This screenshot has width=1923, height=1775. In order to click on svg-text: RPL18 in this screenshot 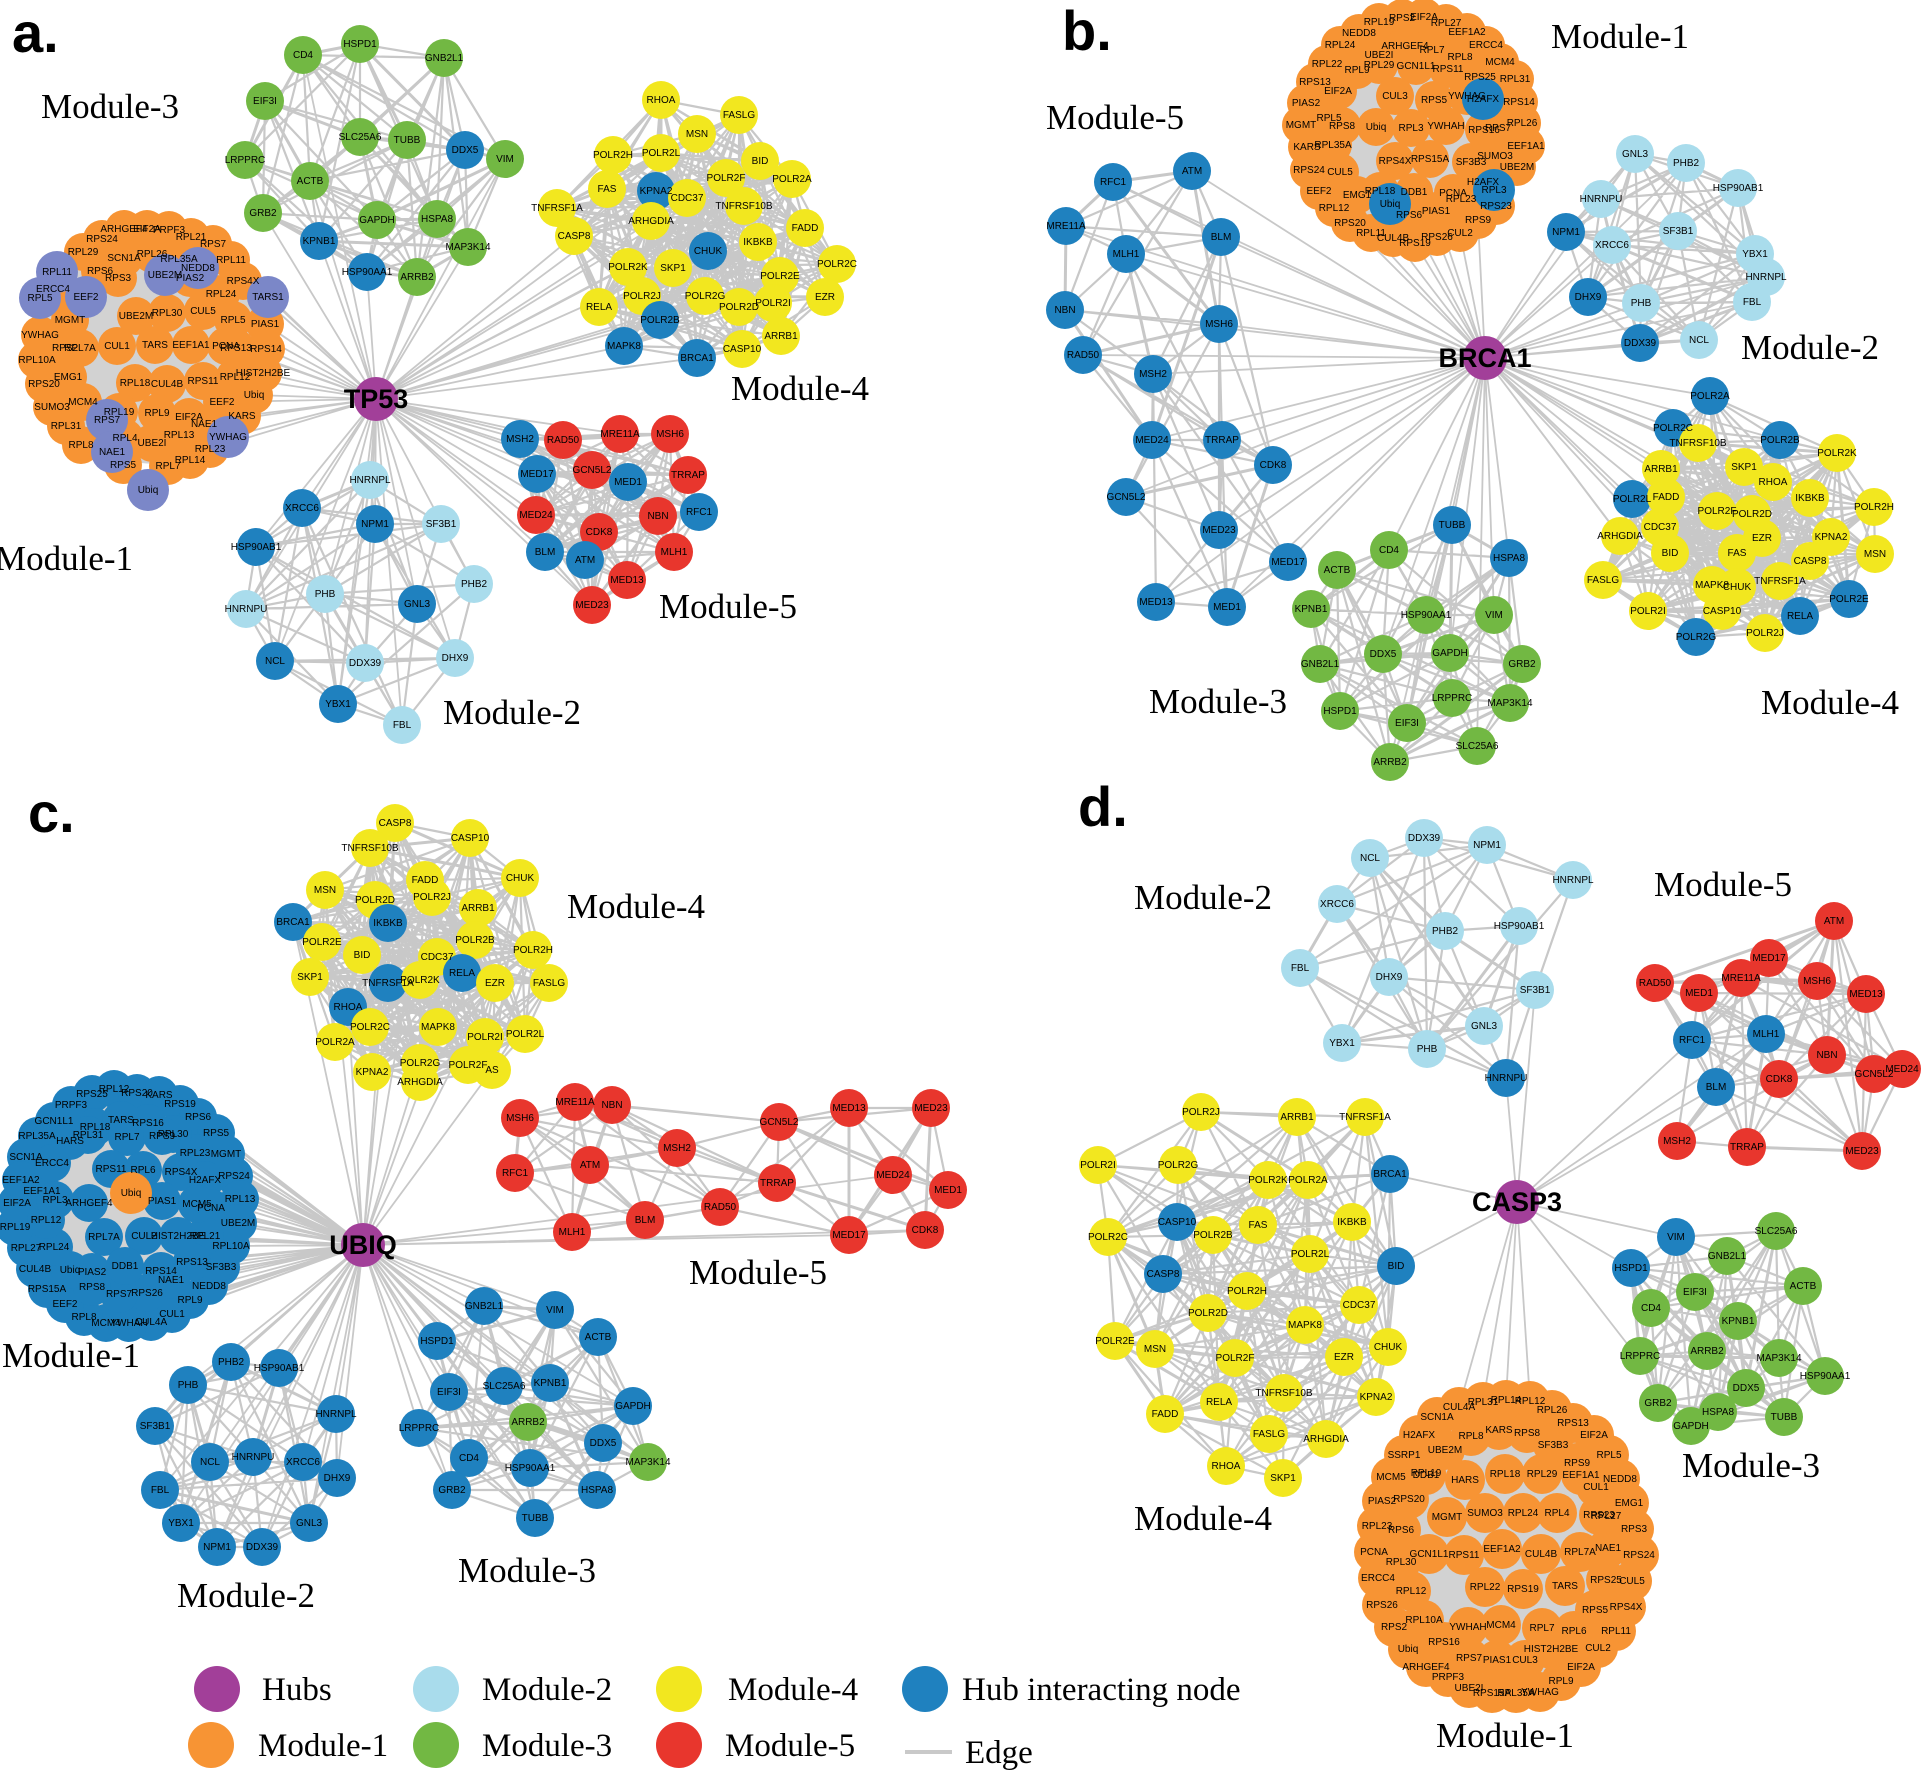, I will do `click(95, 1127)`.